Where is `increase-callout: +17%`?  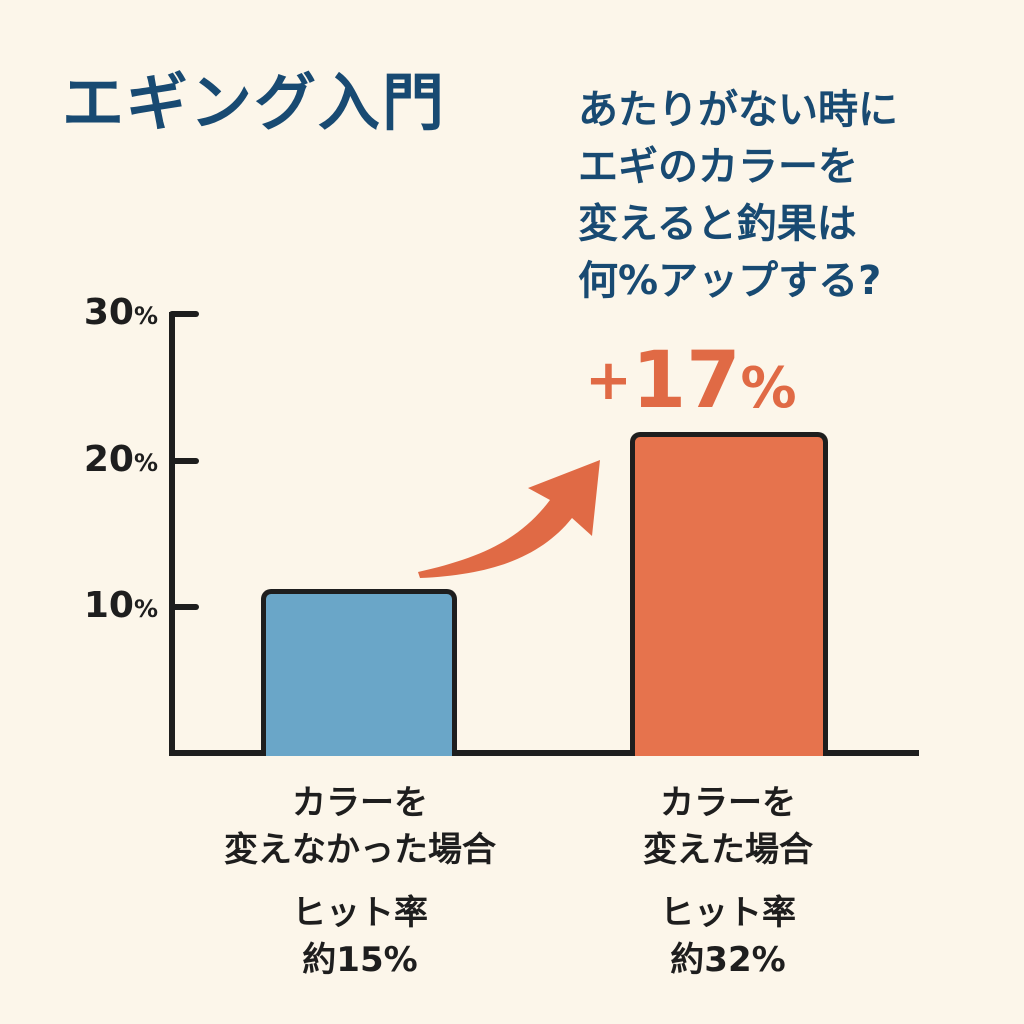
increase-callout: +17% is located at coordinates (691, 381).